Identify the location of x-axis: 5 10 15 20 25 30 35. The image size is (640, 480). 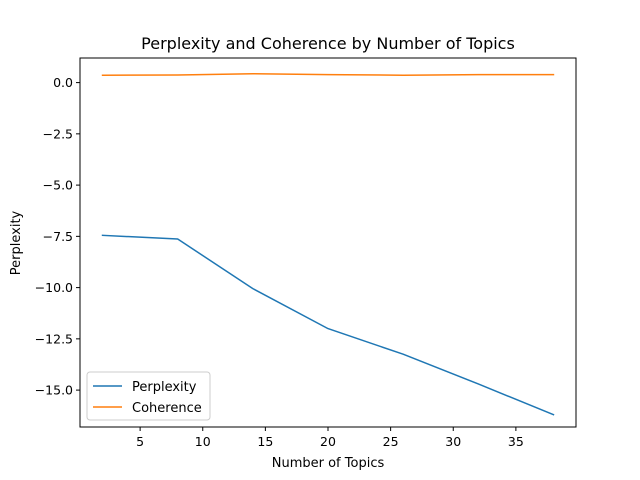
(330, 438).